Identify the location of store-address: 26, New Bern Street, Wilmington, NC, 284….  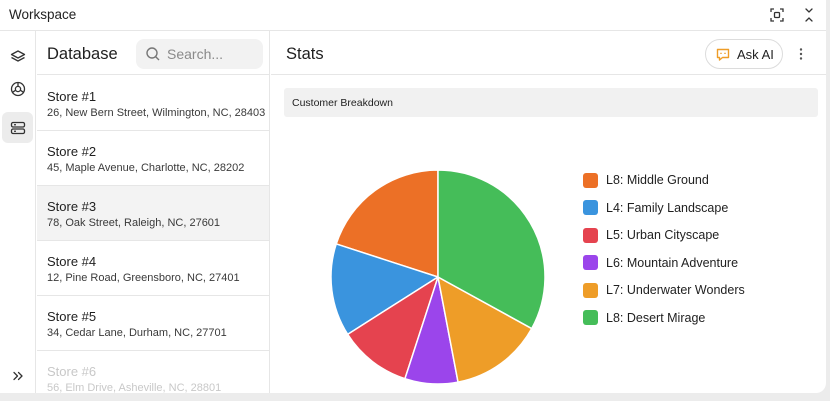
(156, 113).